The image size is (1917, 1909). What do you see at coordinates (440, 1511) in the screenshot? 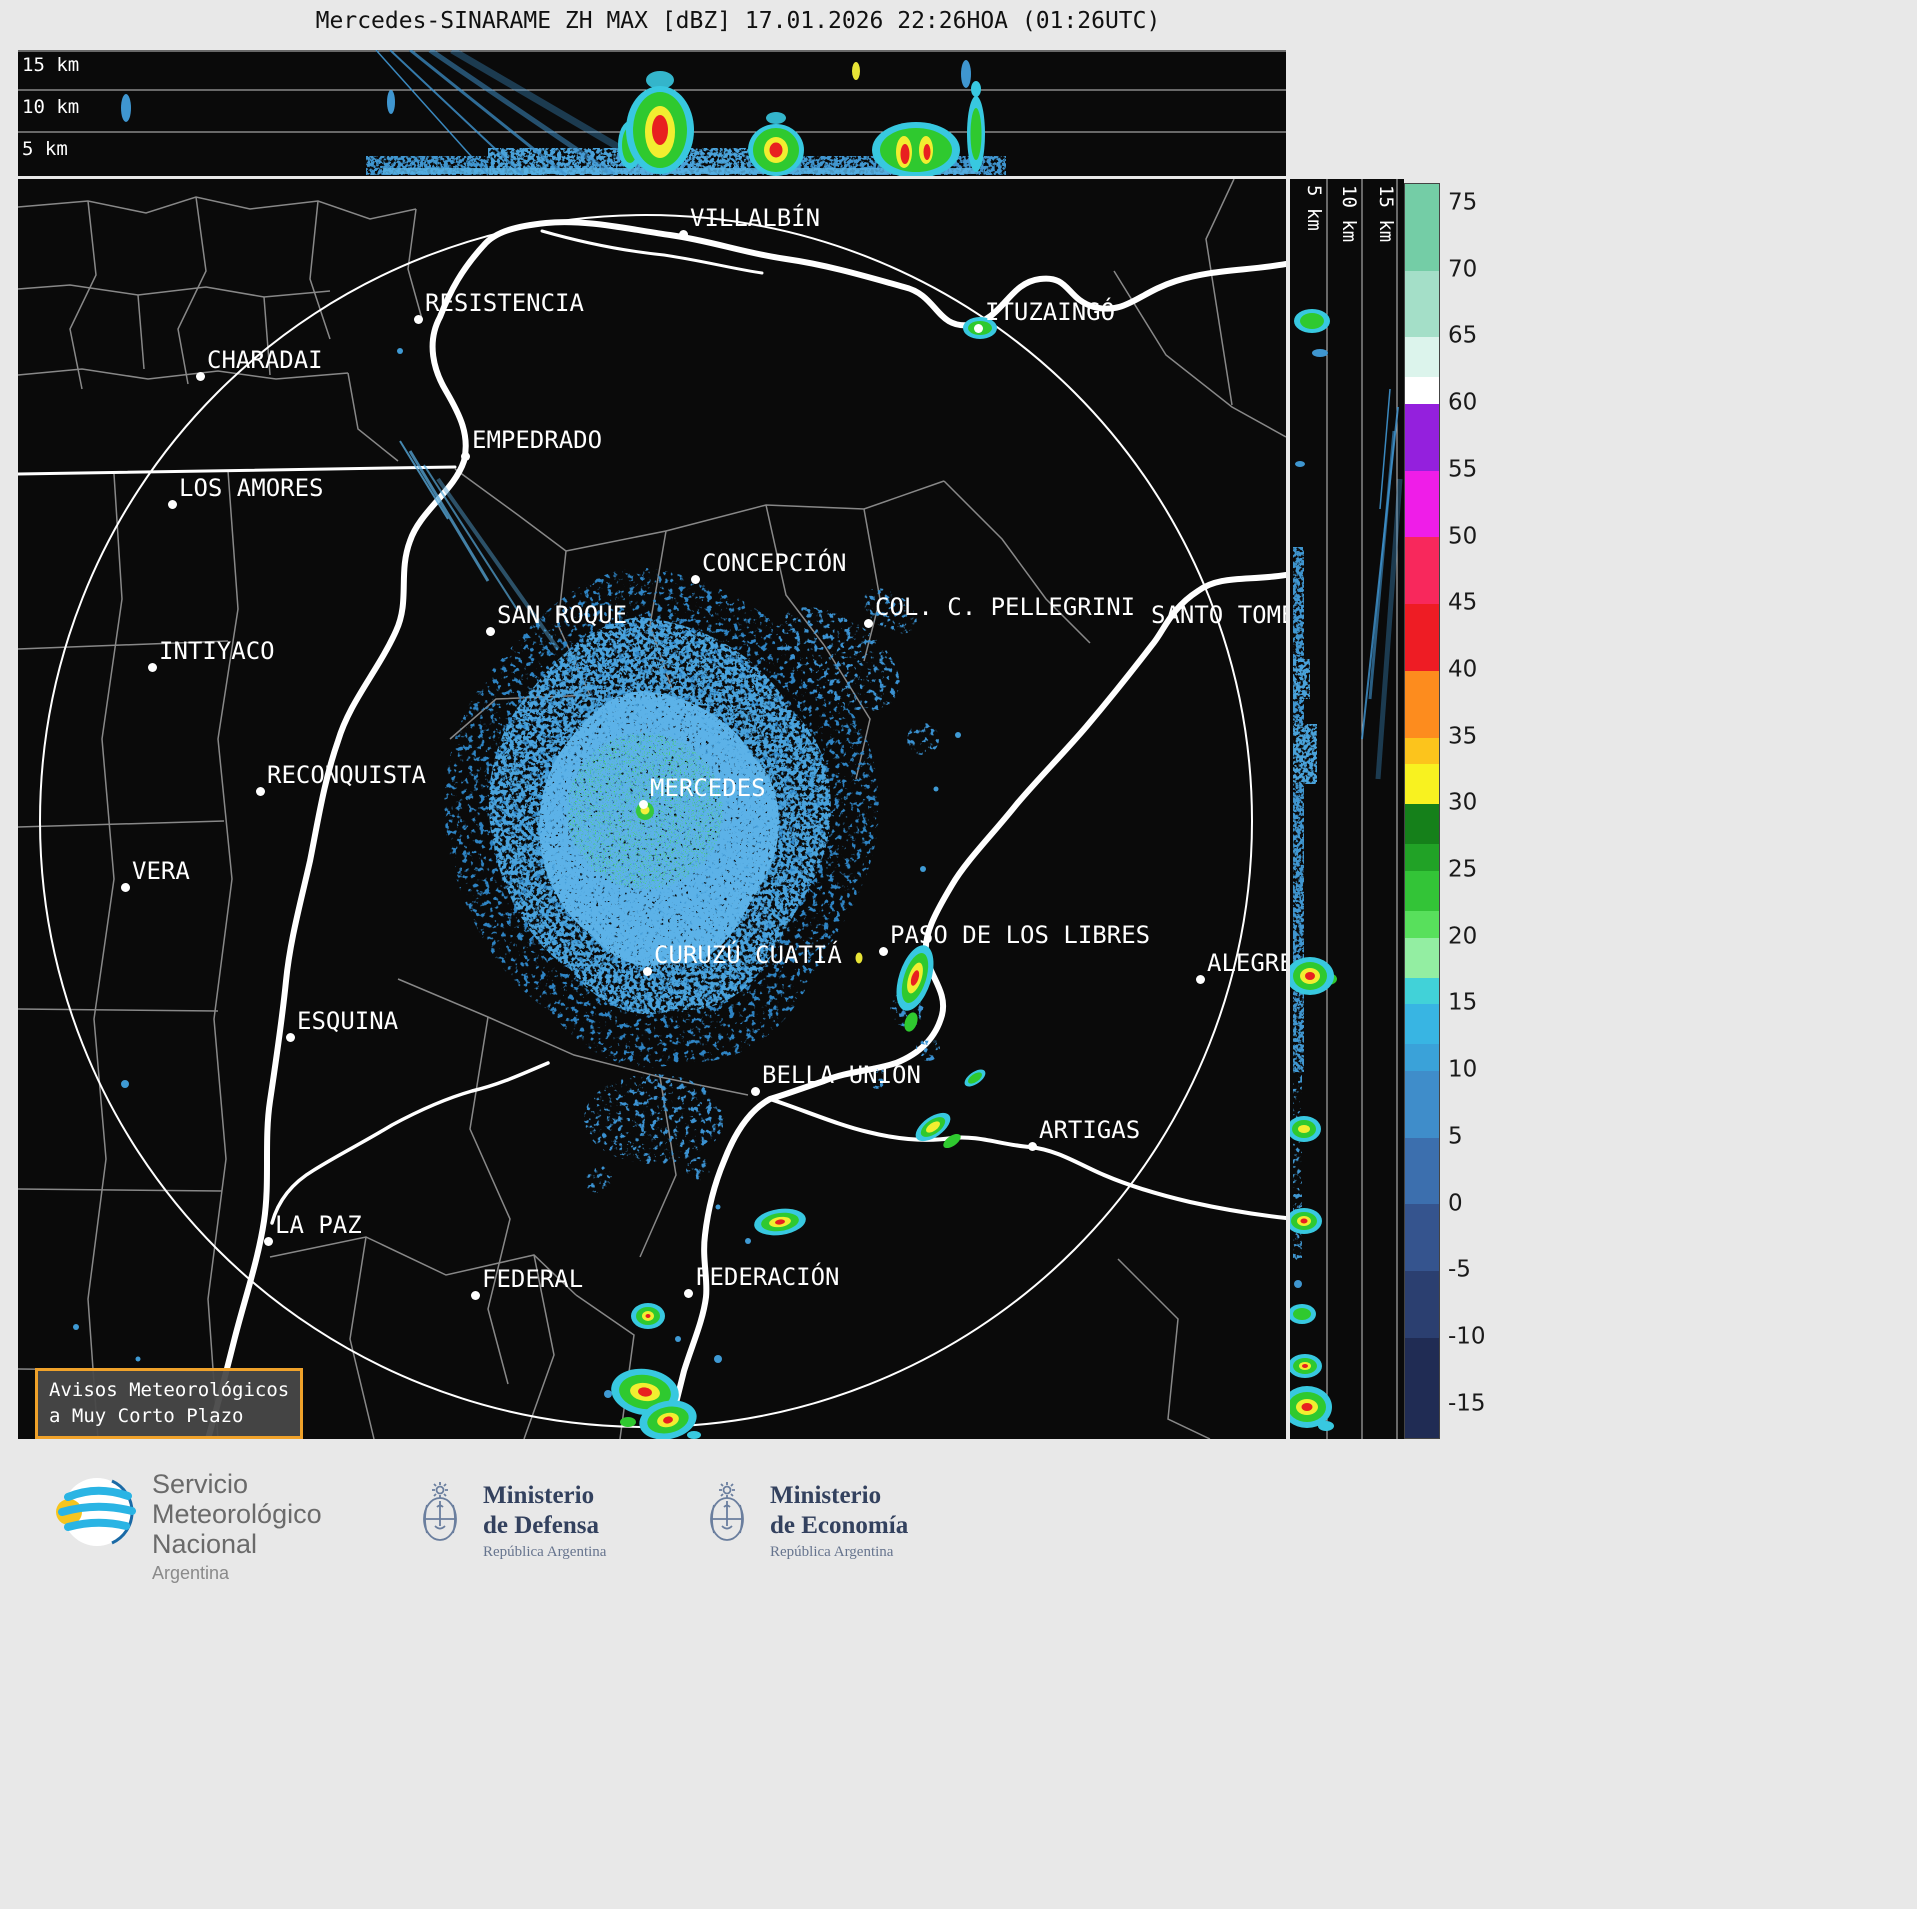
I see `coat-of-arms-icon` at bounding box center [440, 1511].